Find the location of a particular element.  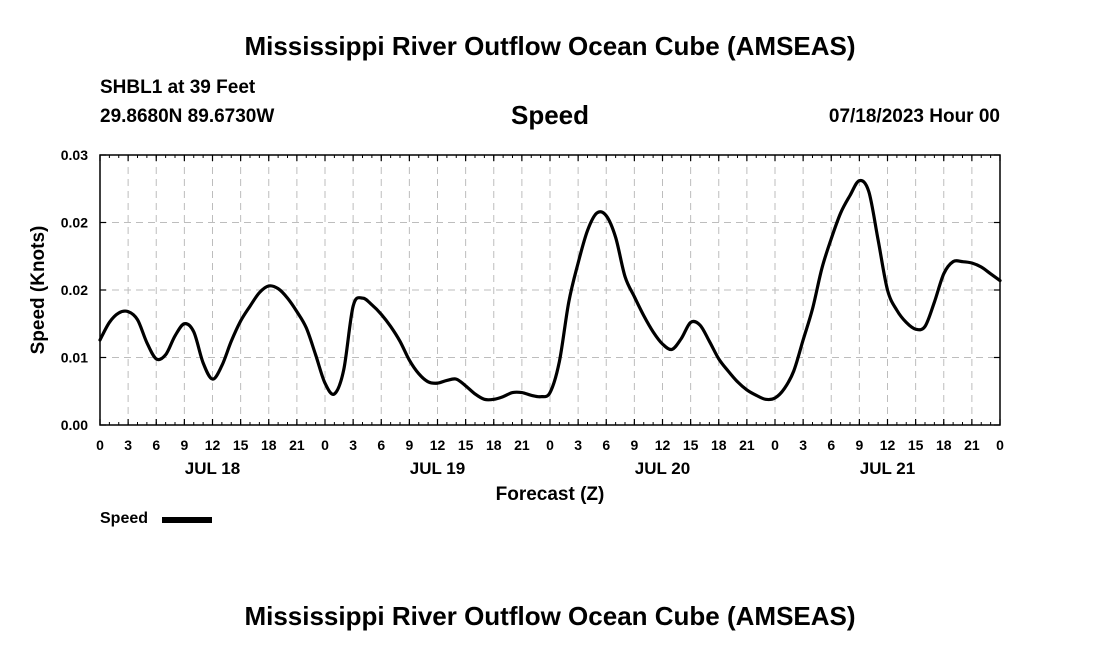

y-tick-label: 0.01 is located at coordinates (74, 358).